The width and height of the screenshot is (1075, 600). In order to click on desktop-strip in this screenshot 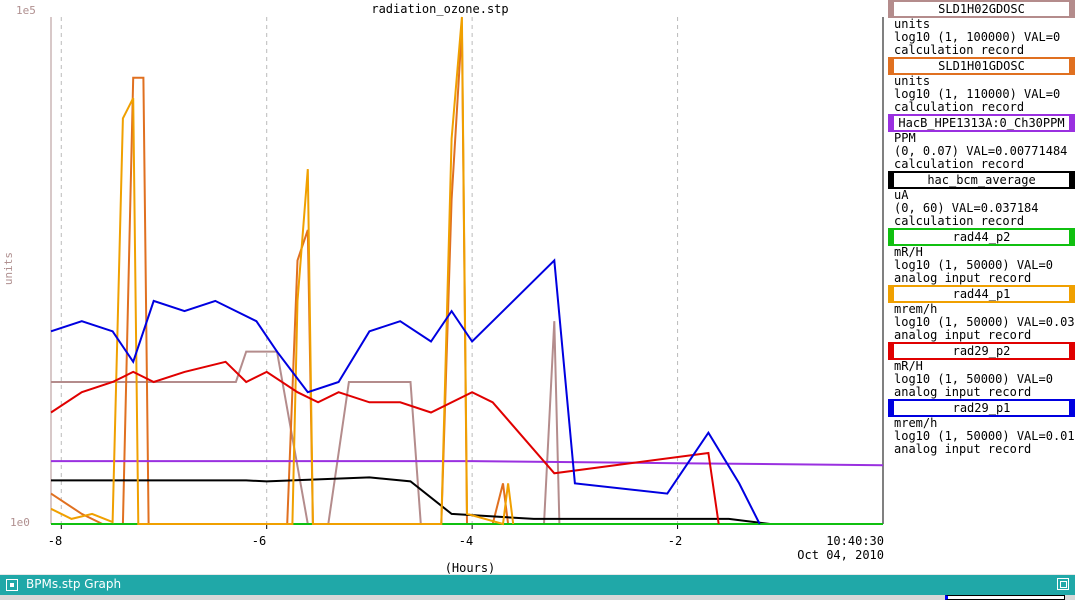, I will do `click(537, 597)`.